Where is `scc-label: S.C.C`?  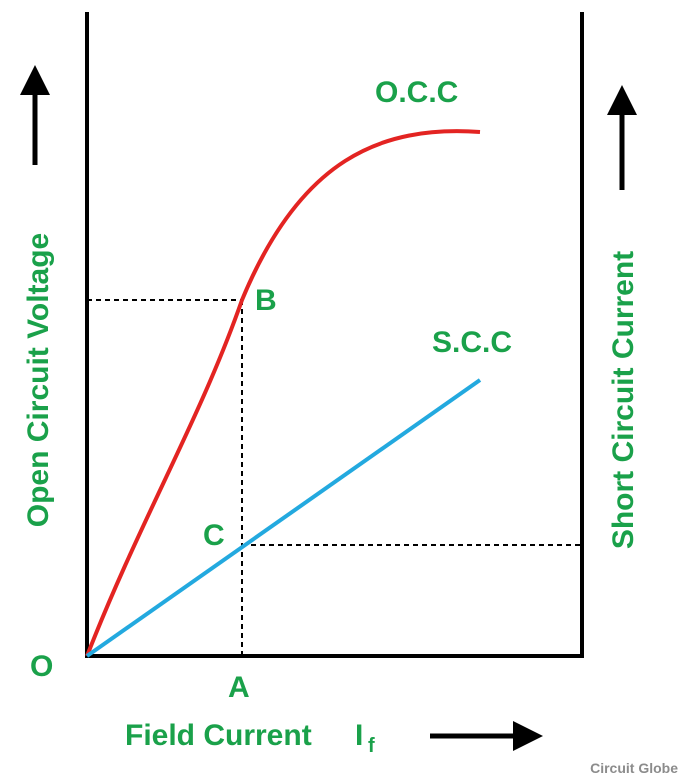
scc-label: S.C.C is located at coordinates (472, 342).